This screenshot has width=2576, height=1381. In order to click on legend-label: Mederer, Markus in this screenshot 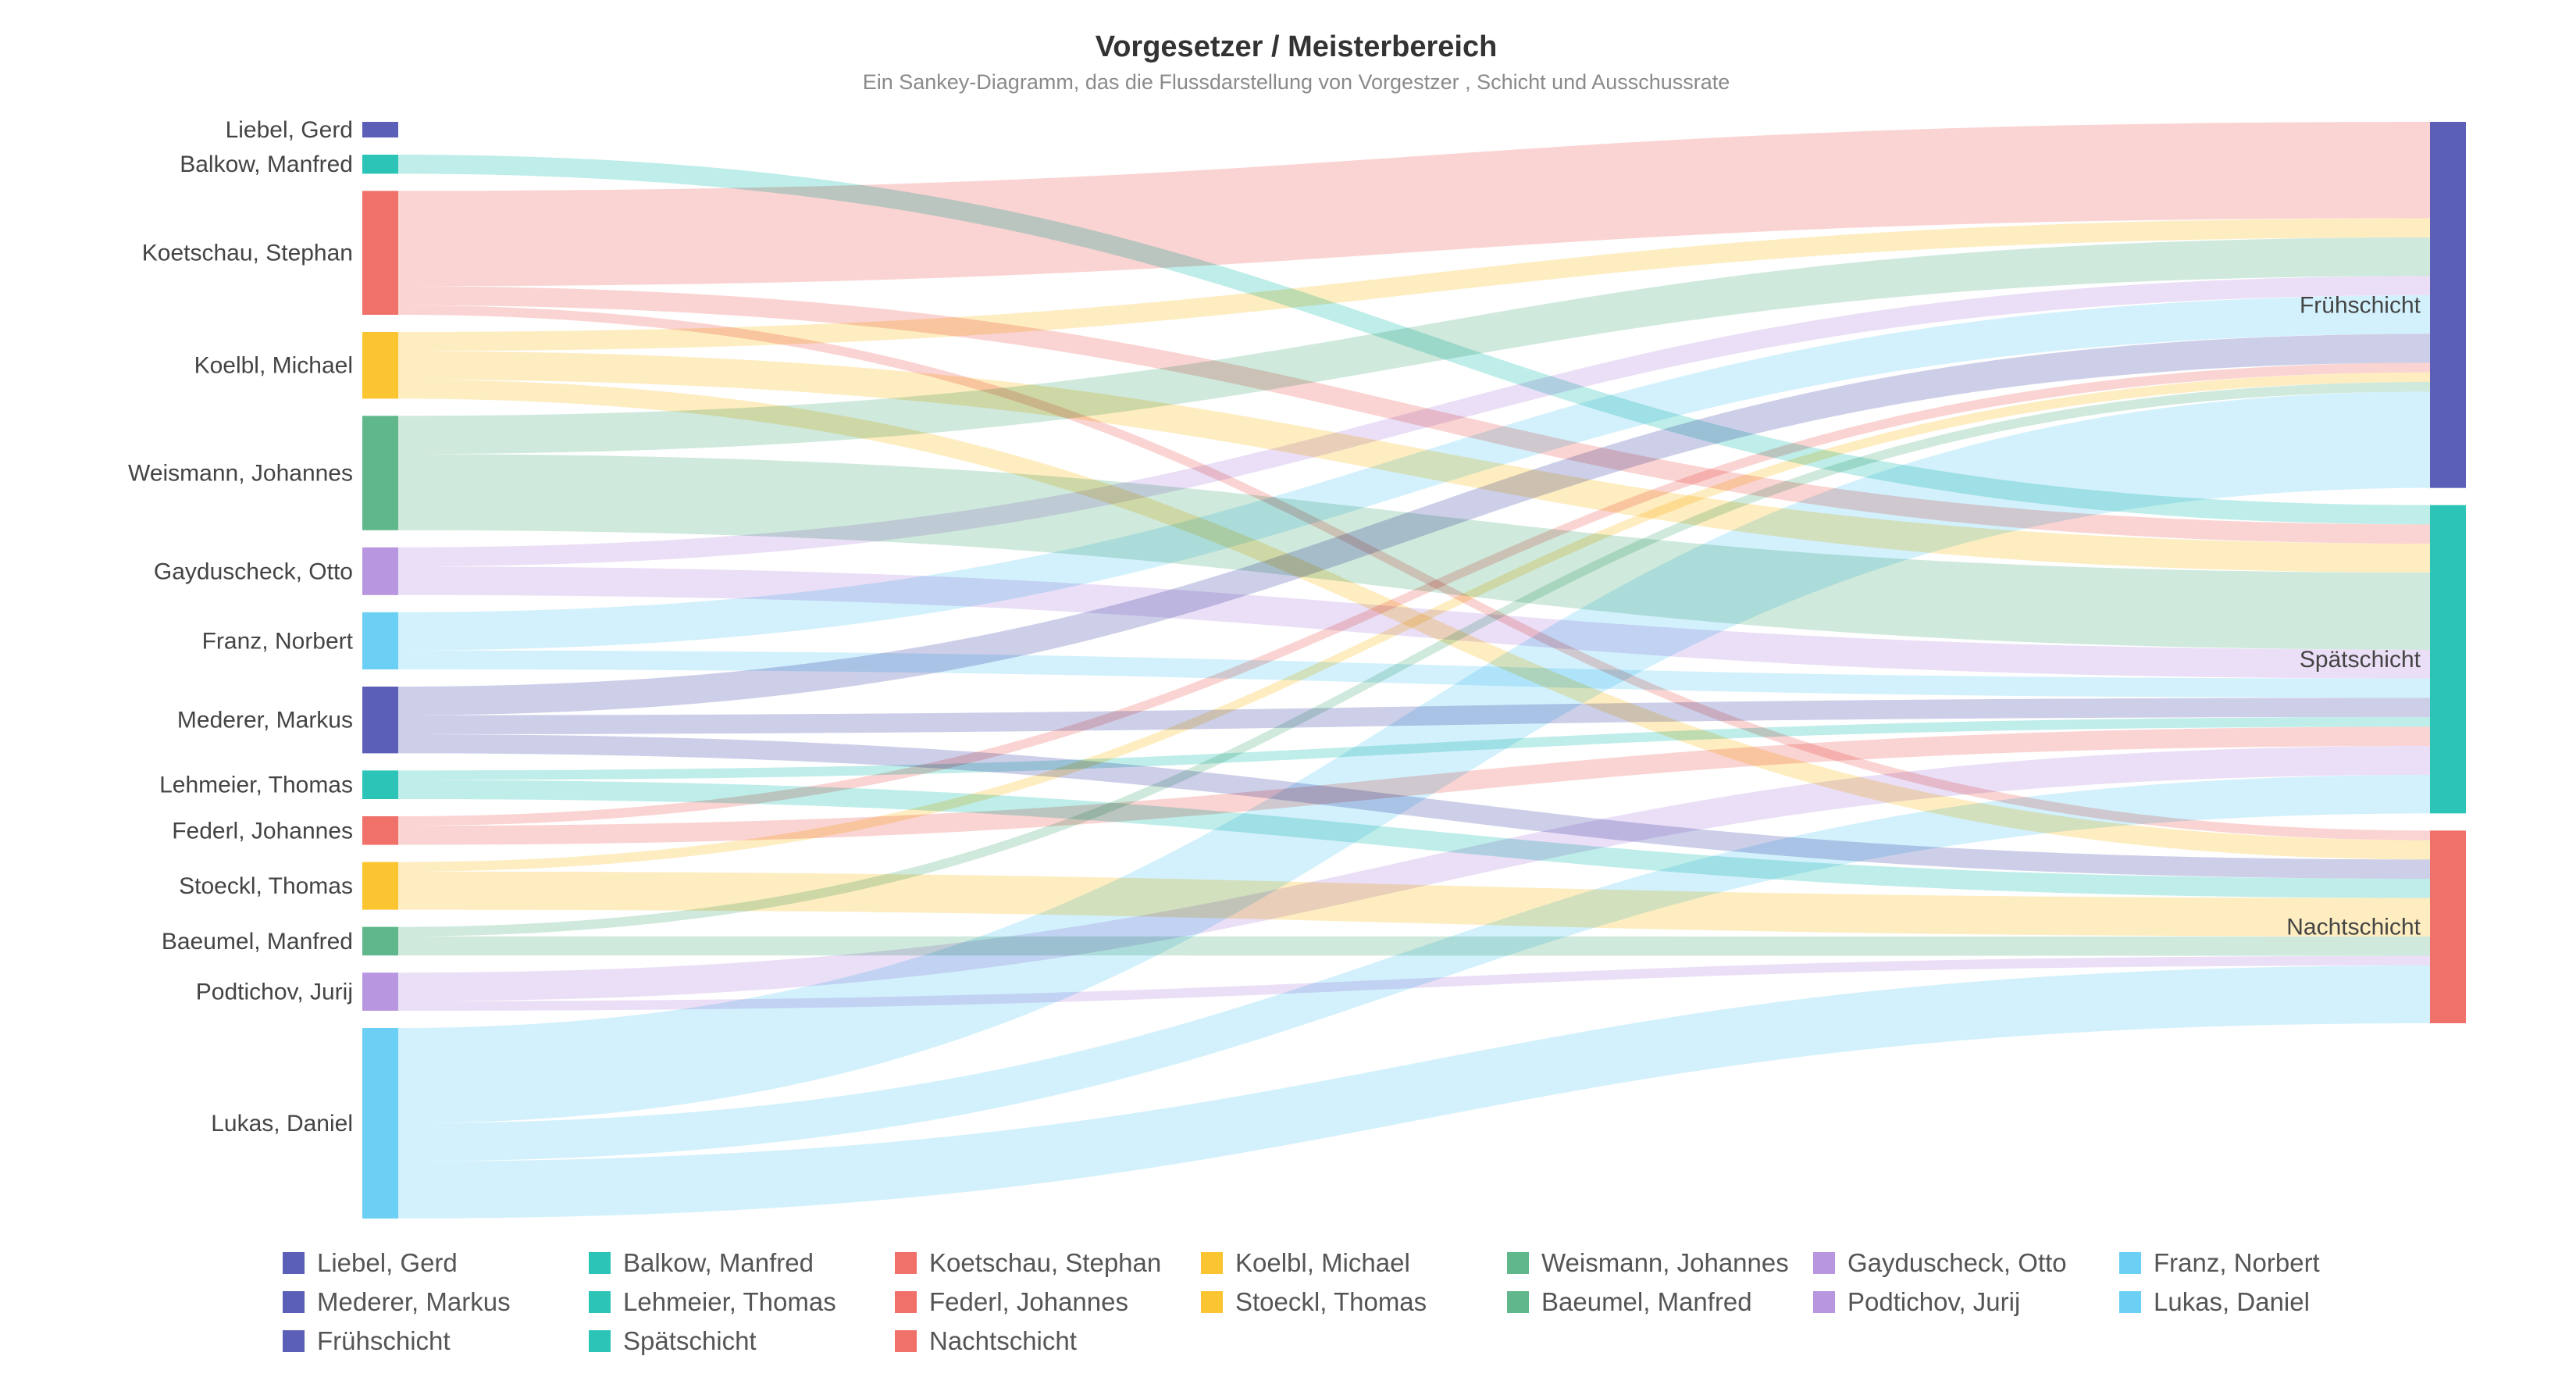, I will do `click(414, 1301)`.